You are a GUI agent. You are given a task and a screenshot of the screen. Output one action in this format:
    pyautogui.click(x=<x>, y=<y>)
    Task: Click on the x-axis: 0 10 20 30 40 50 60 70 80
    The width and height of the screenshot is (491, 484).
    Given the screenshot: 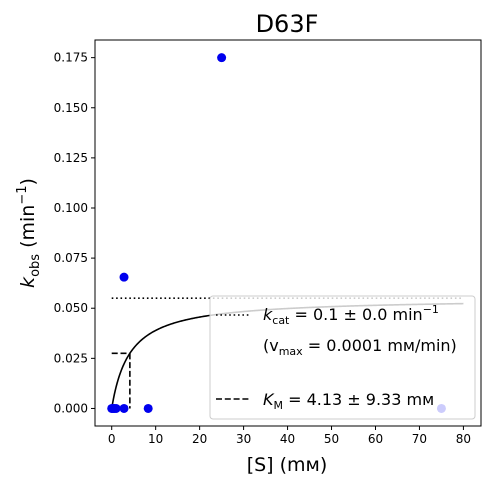 What is the action you would take?
    pyautogui.click(x=289, y=436)
    